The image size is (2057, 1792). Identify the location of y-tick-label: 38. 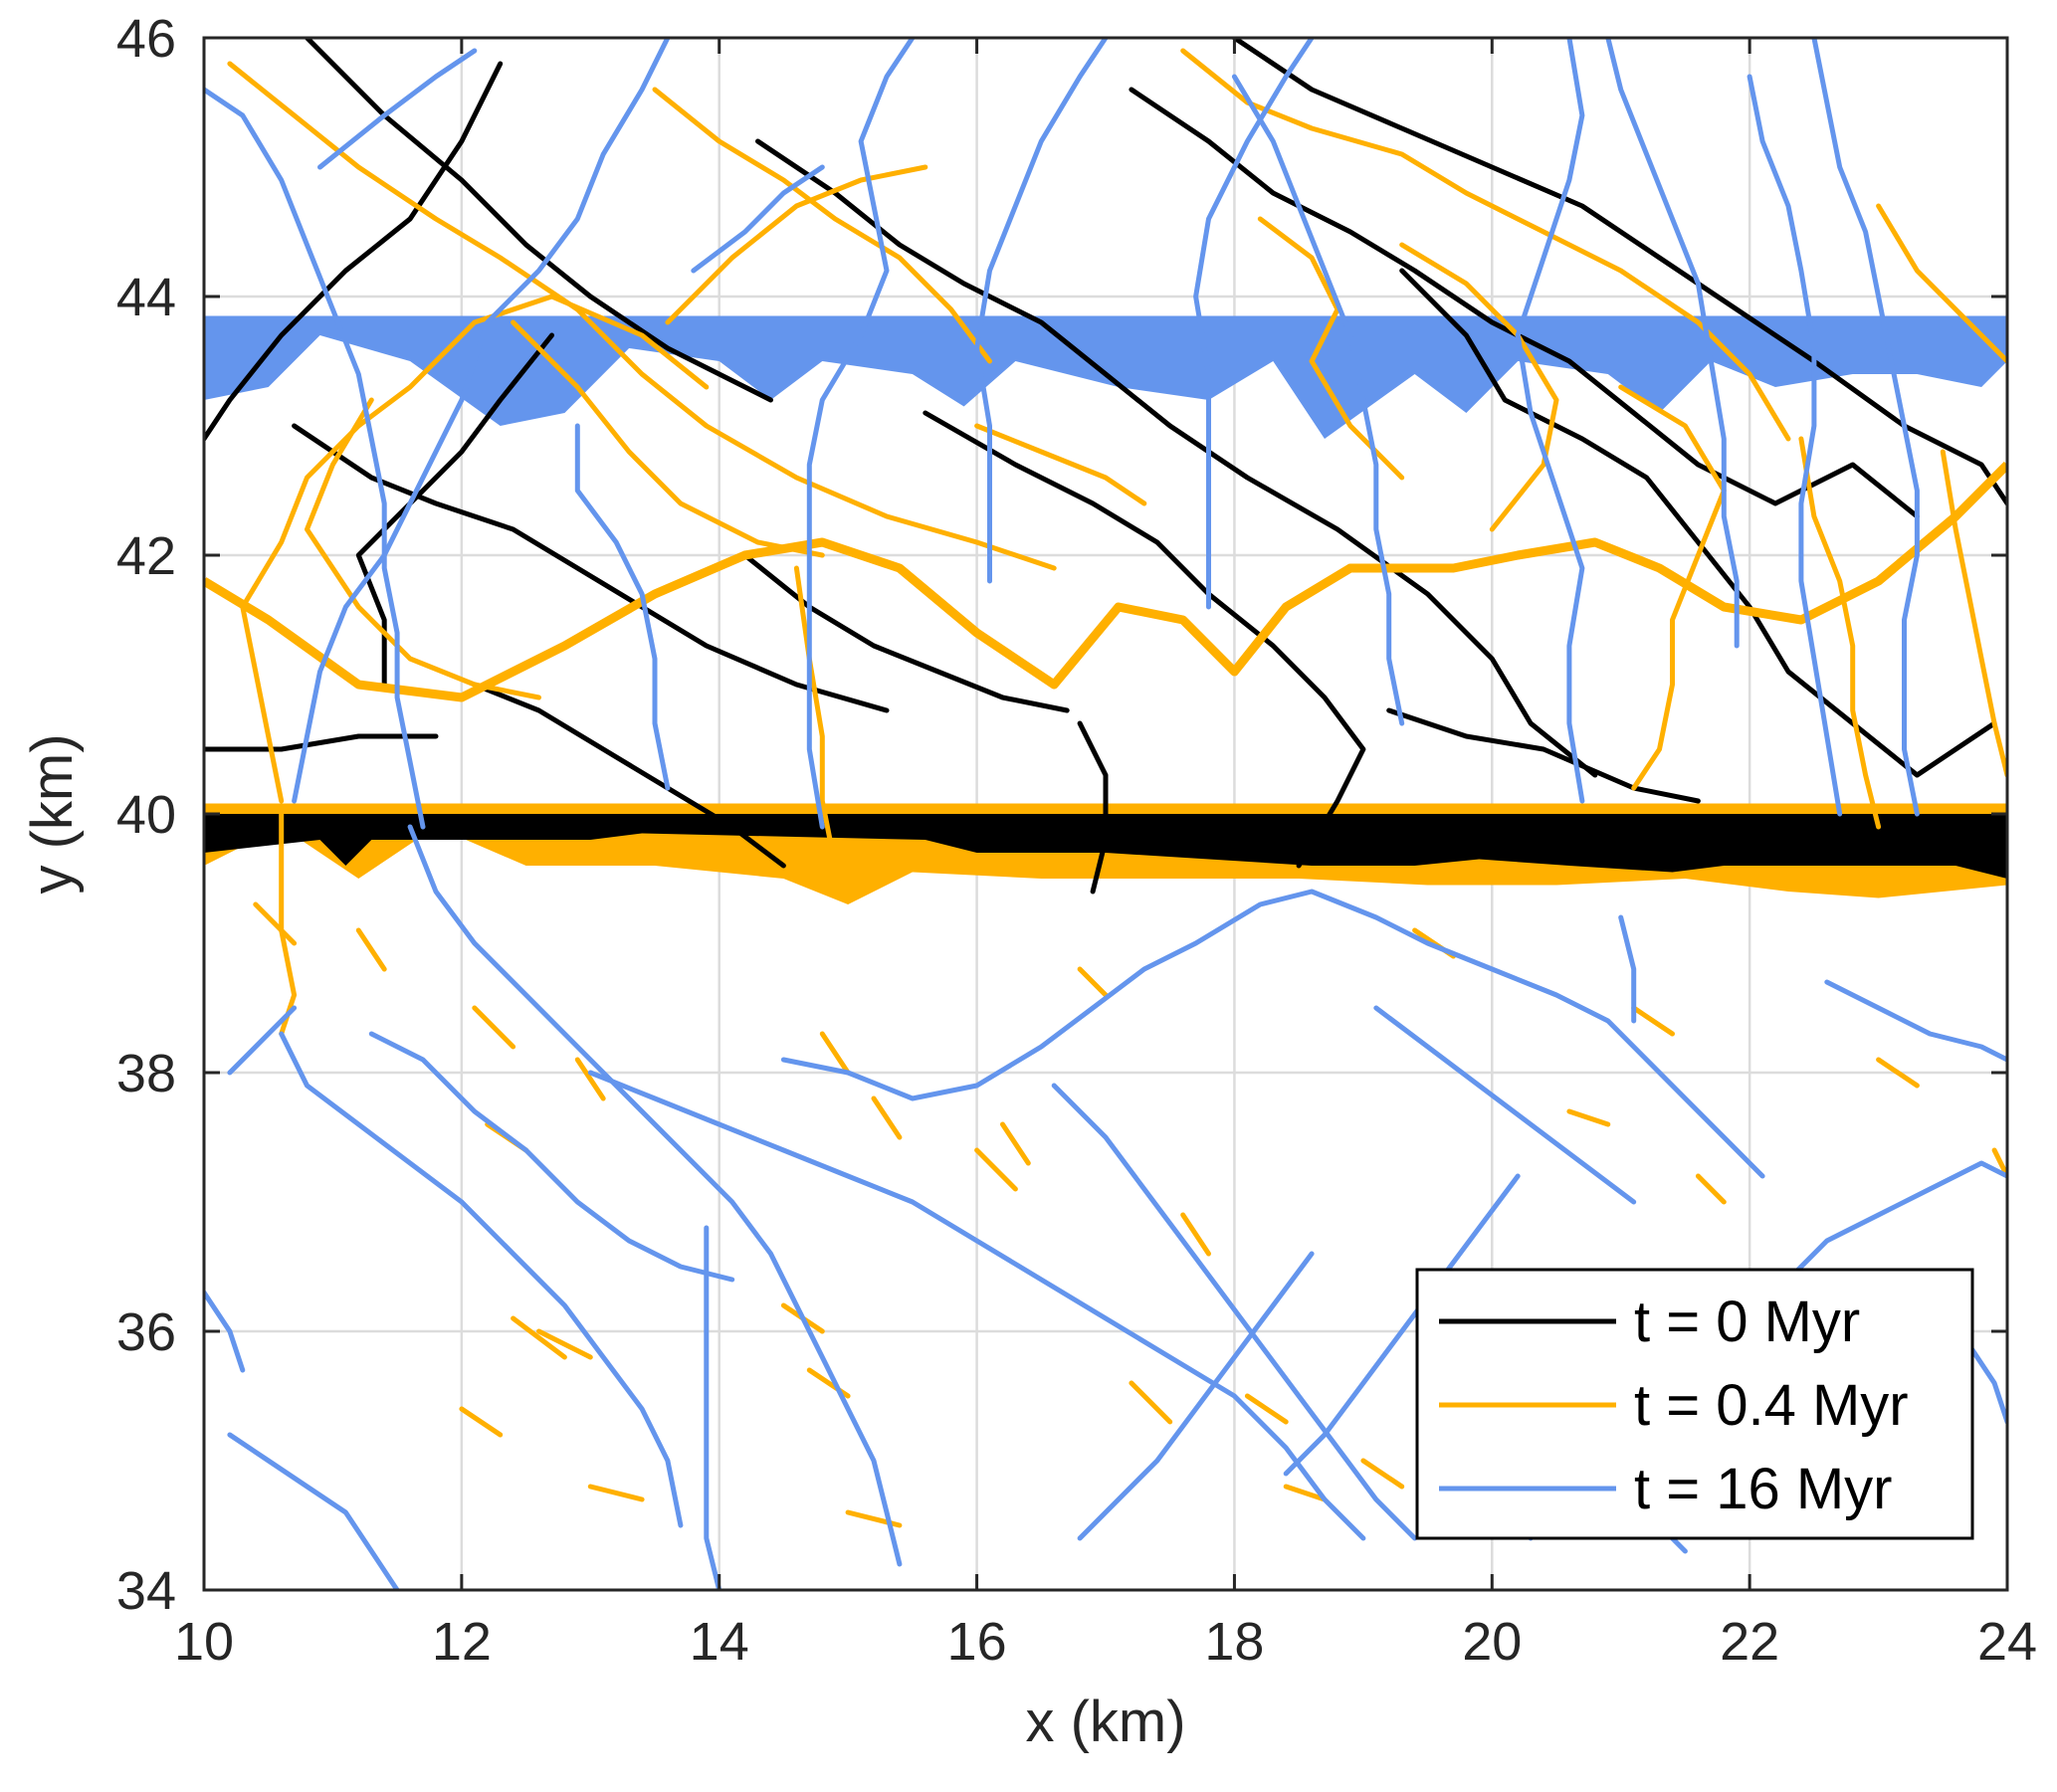
(146, 1073).